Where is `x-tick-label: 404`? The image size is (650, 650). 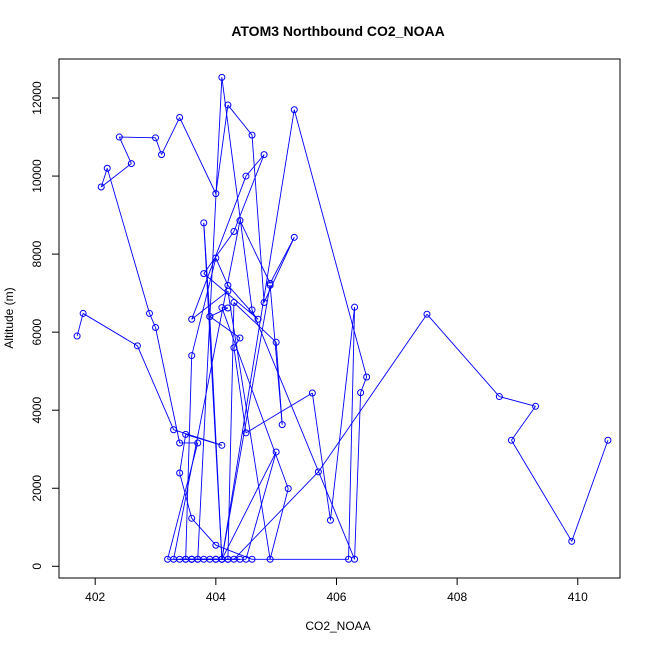
x-tick-label: 404 is located at coordinates (216, 597).